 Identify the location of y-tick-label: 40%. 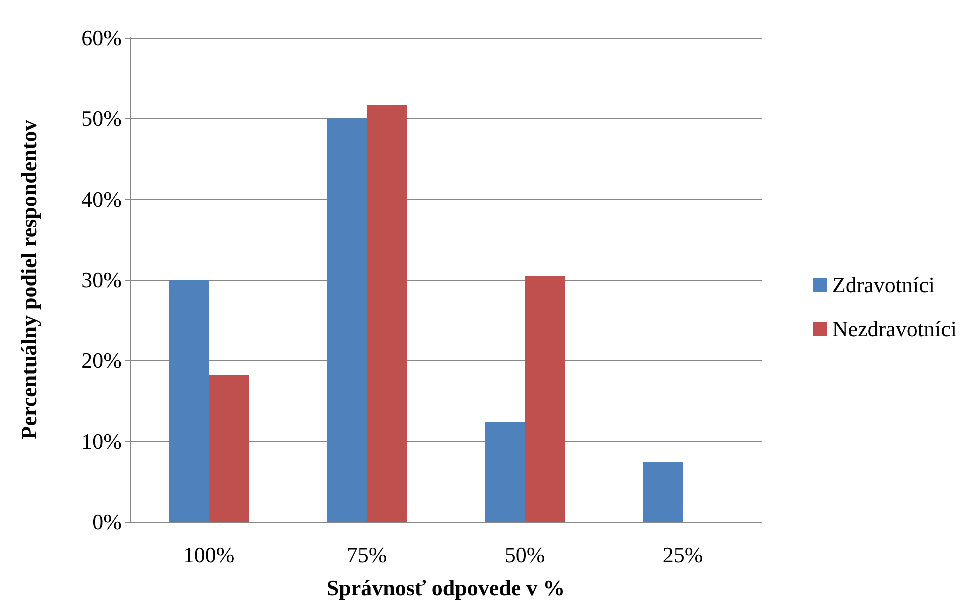
(102, 199).